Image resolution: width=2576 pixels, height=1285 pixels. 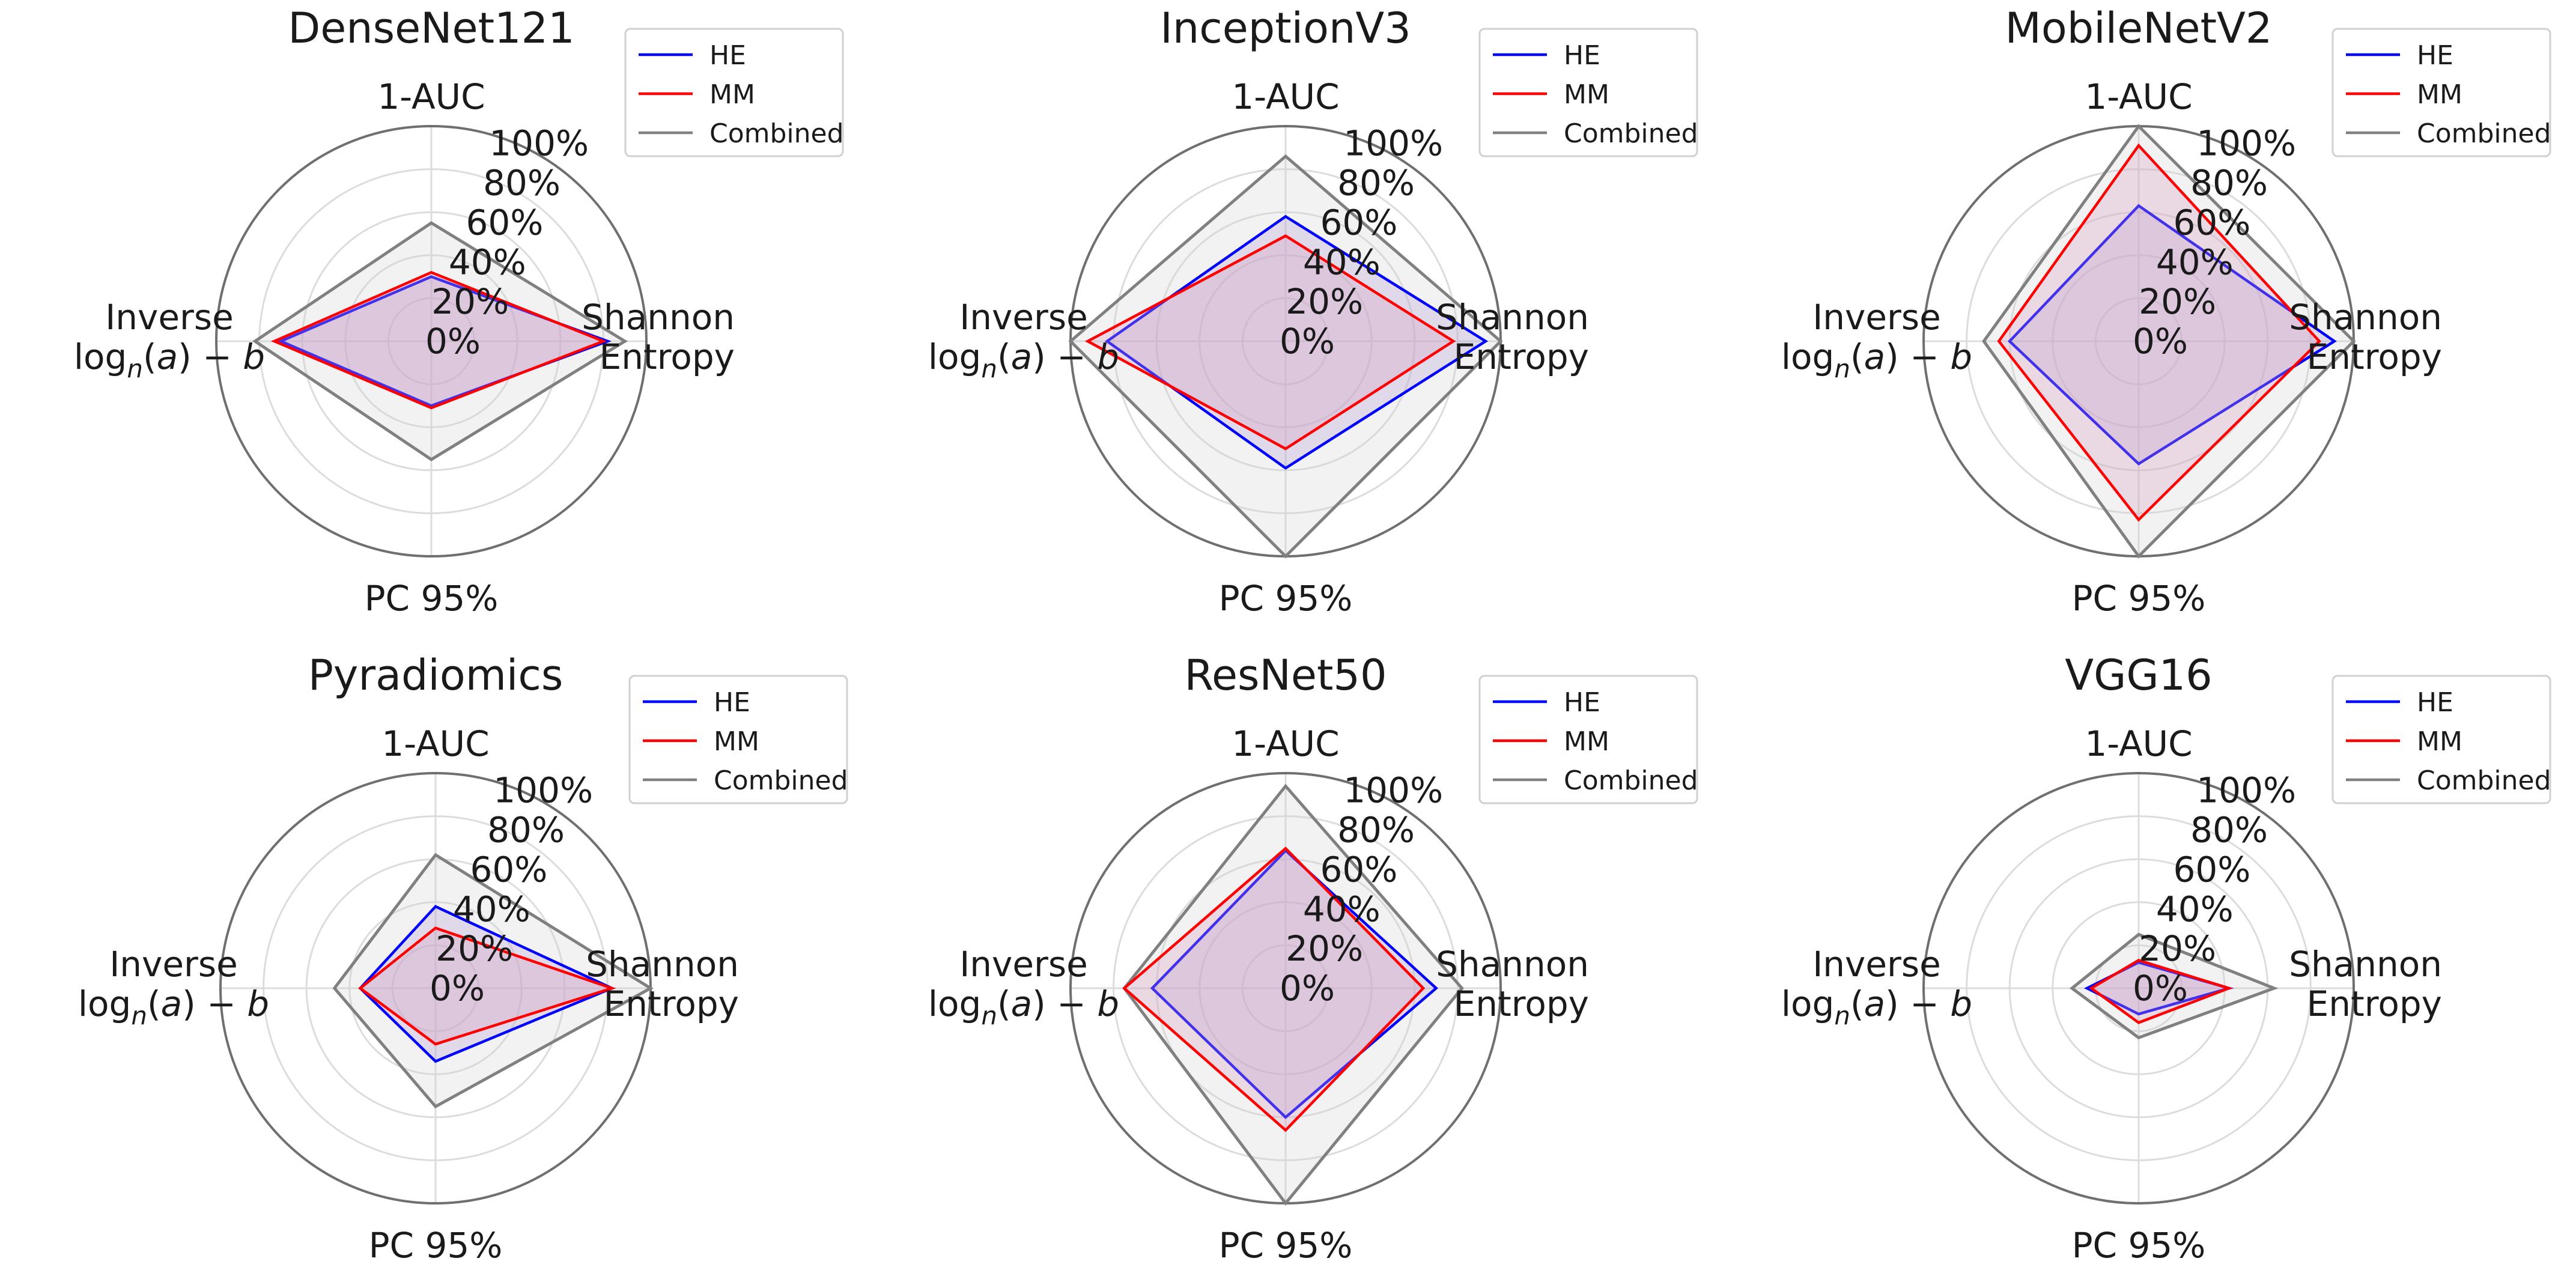 I want to click on chart-title: Pyradiomics, so click(x=436, y=675).